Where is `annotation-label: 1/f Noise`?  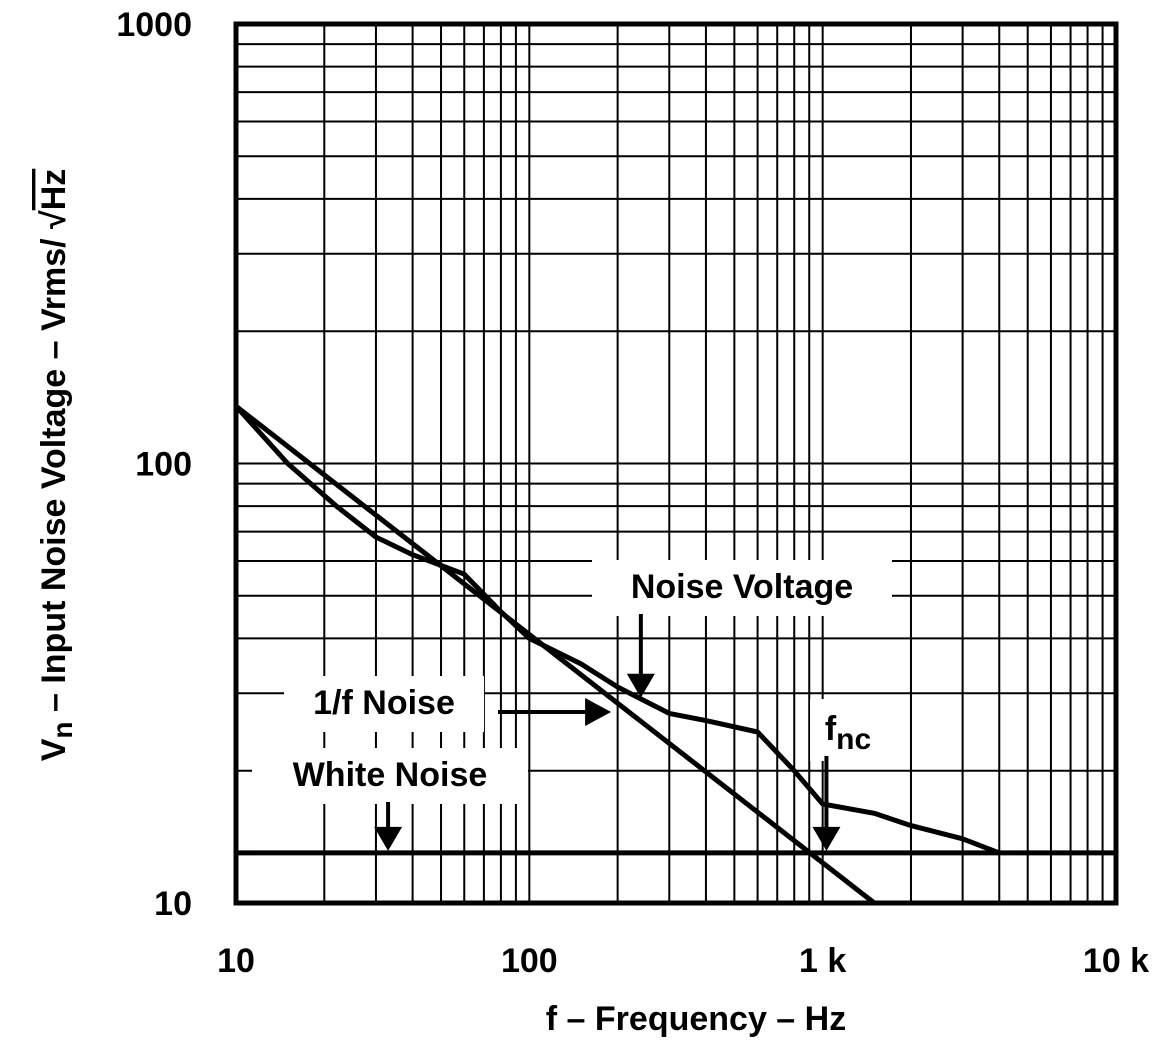
annotation-label: 1/f Noise is located at coordinates (384, 703).